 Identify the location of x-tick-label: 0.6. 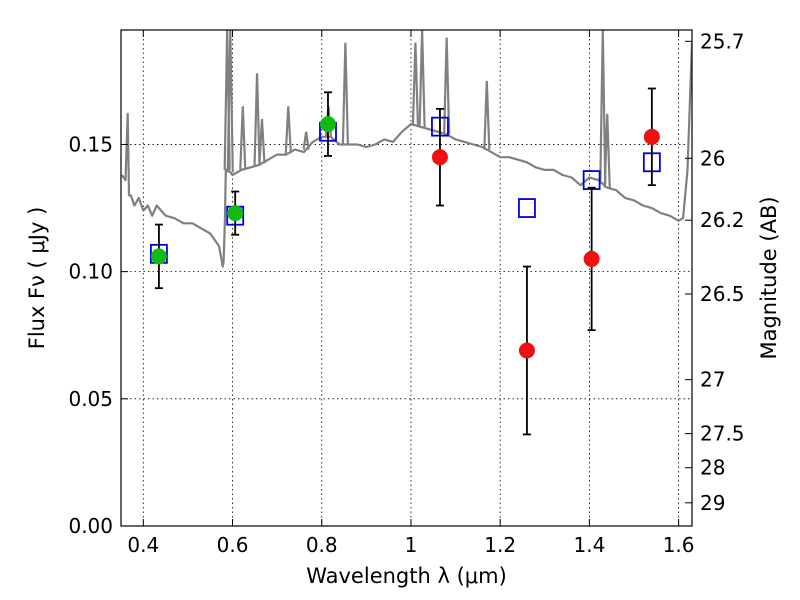
(233, 545).